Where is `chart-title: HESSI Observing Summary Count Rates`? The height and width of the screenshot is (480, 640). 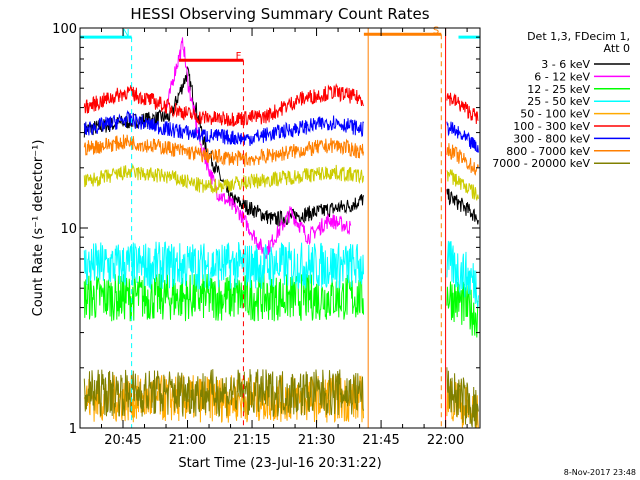
chart-title: HESSI Observing Summary Count Rates is located at coordinates (279, 14).